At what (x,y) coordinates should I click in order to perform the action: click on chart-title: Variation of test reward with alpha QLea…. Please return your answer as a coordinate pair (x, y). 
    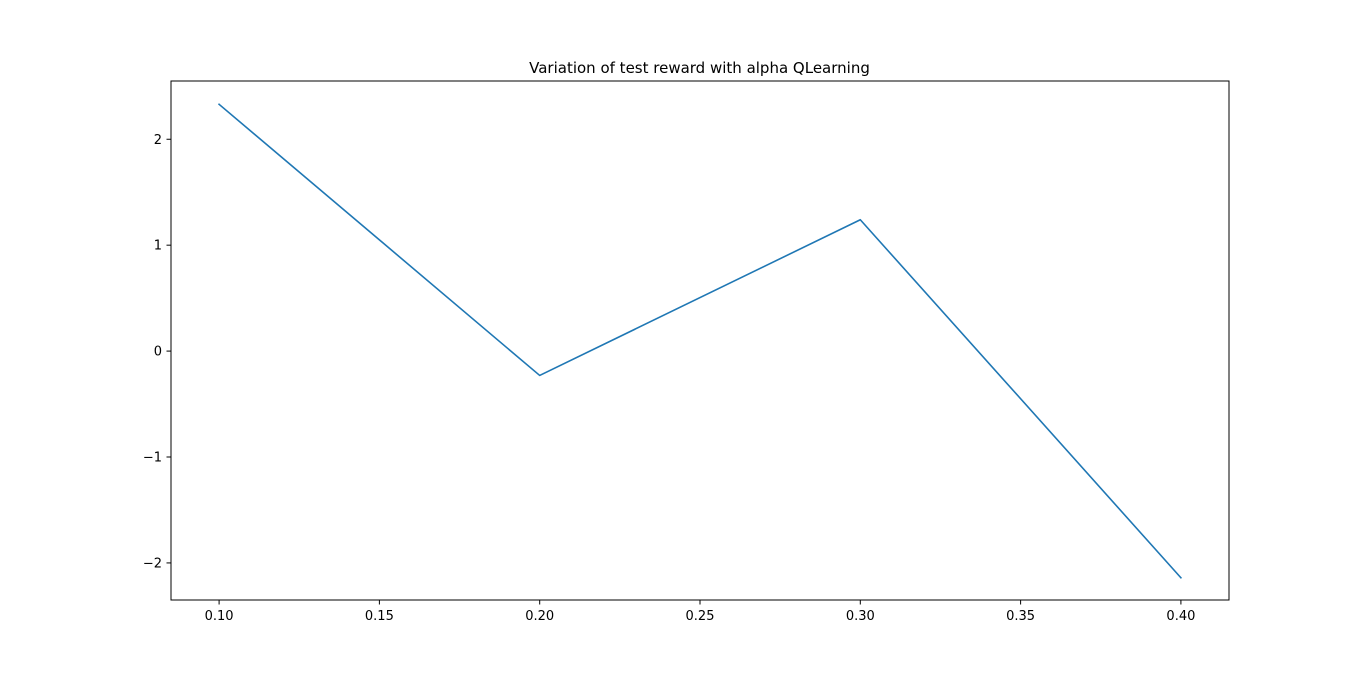
    Looking at the image, I should click on (699, 68).